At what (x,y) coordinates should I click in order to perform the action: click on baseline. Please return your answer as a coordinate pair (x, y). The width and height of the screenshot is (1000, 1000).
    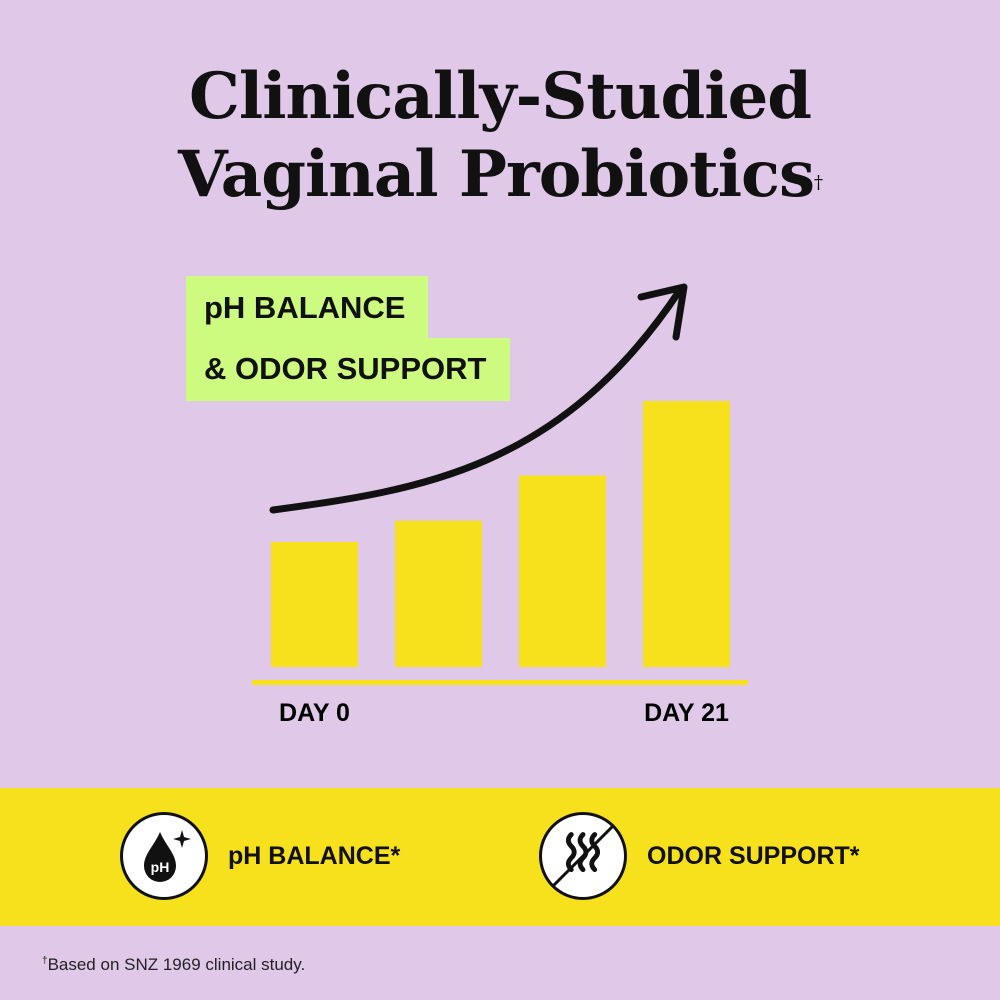
    Looking at the image, I should click on (500, 682).